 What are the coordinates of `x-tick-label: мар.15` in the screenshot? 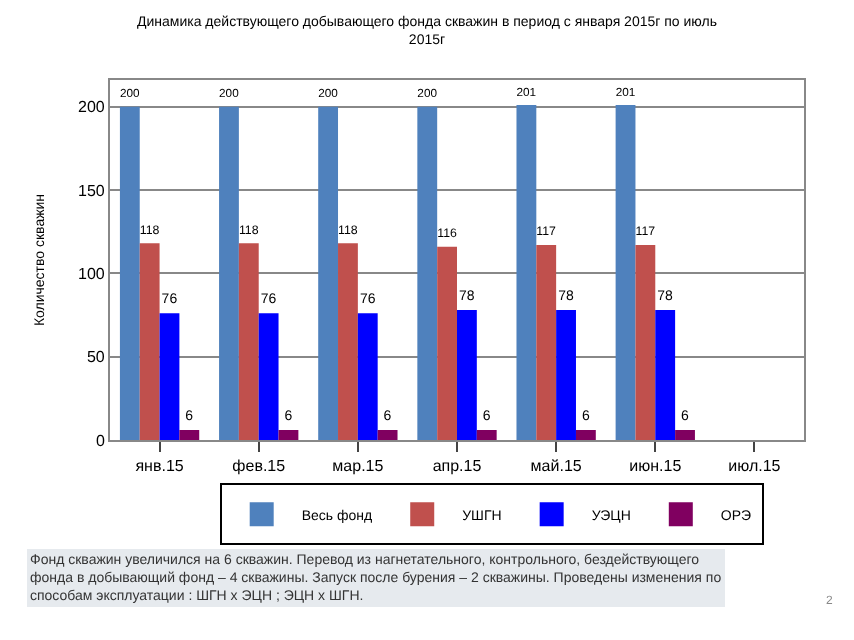 It's located at (358, 466).